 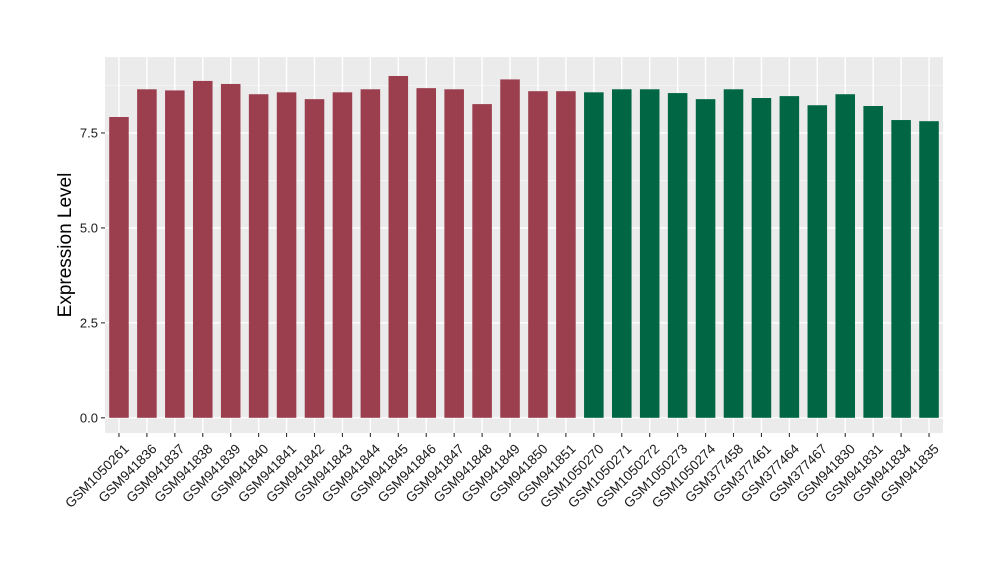 I want to click on bar-GSM941830, so click(x=845, y=256).